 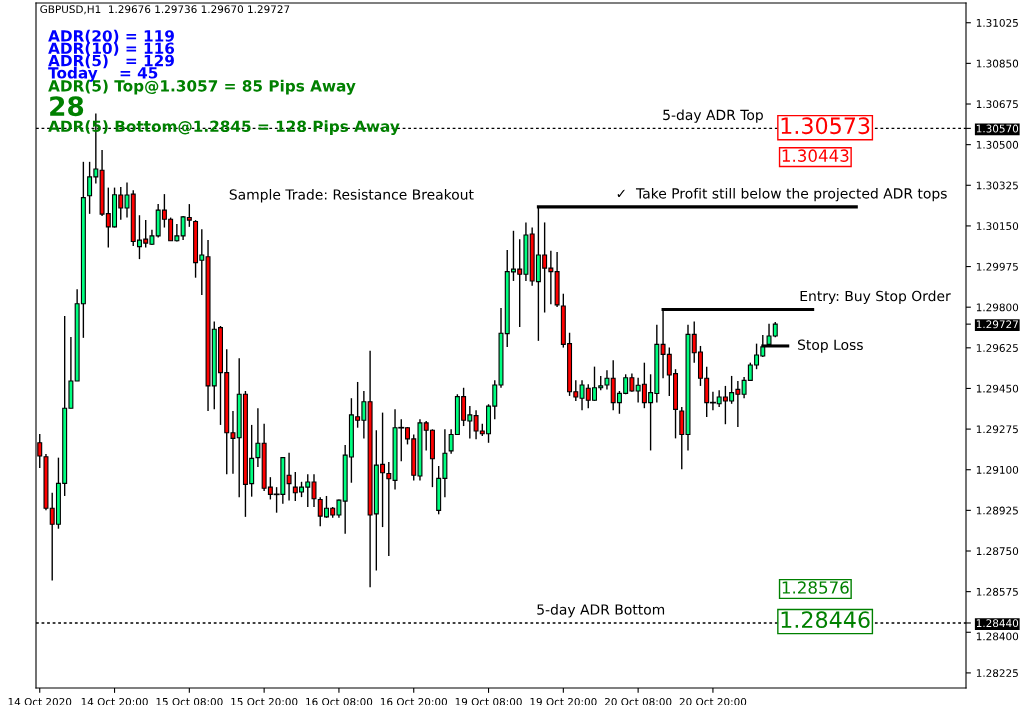 I want to click on y-tick-label: 1.30325, so click(x=997, y=185).